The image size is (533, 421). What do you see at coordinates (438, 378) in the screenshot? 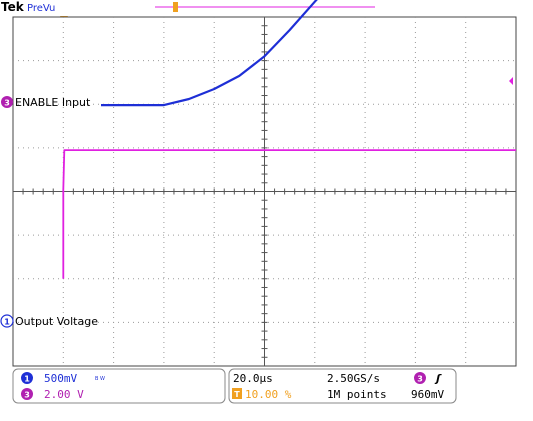
I see `trigger-slope-icon: ʃ` at bounding box center [438, 378].